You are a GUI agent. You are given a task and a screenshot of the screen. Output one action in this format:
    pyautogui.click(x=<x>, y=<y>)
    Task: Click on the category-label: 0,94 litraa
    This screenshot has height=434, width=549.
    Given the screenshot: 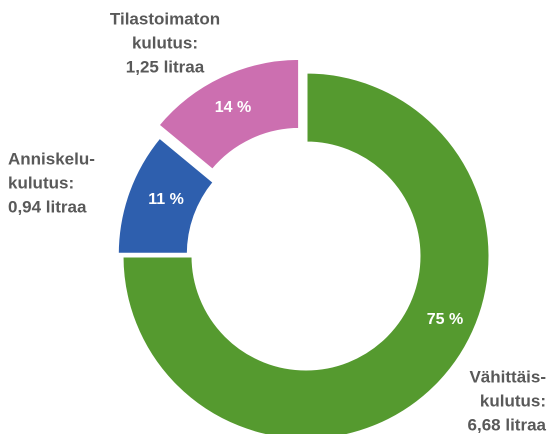 What is the action you would take?
    pyautogui.click(x=47, y=206)
    